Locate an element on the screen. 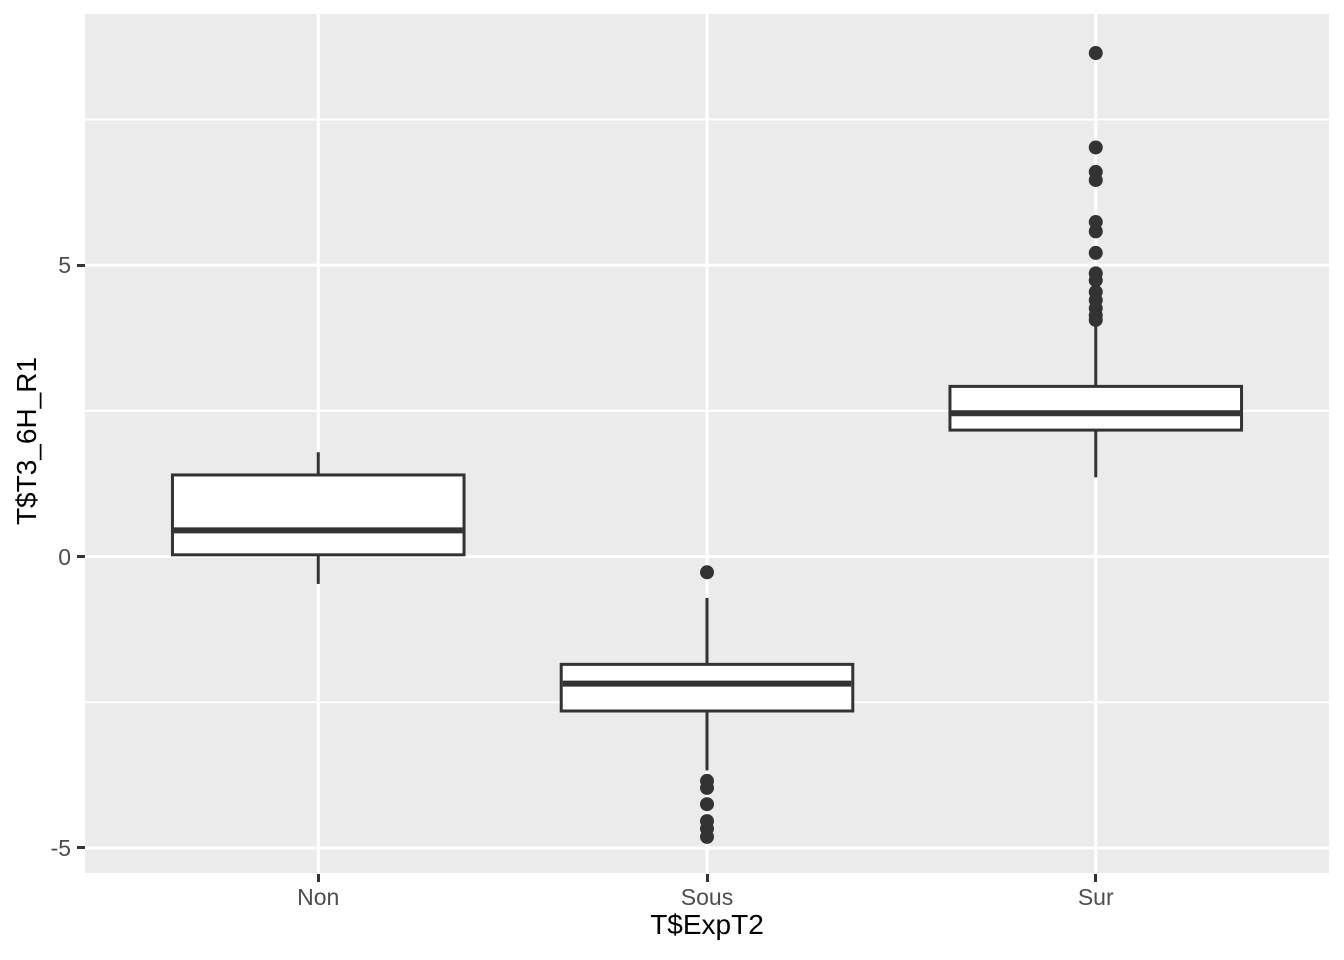 Image resolution: width=1344 pixels, height=960 pixels. x-tick-label: Sous is located at coordinates (707, 897).